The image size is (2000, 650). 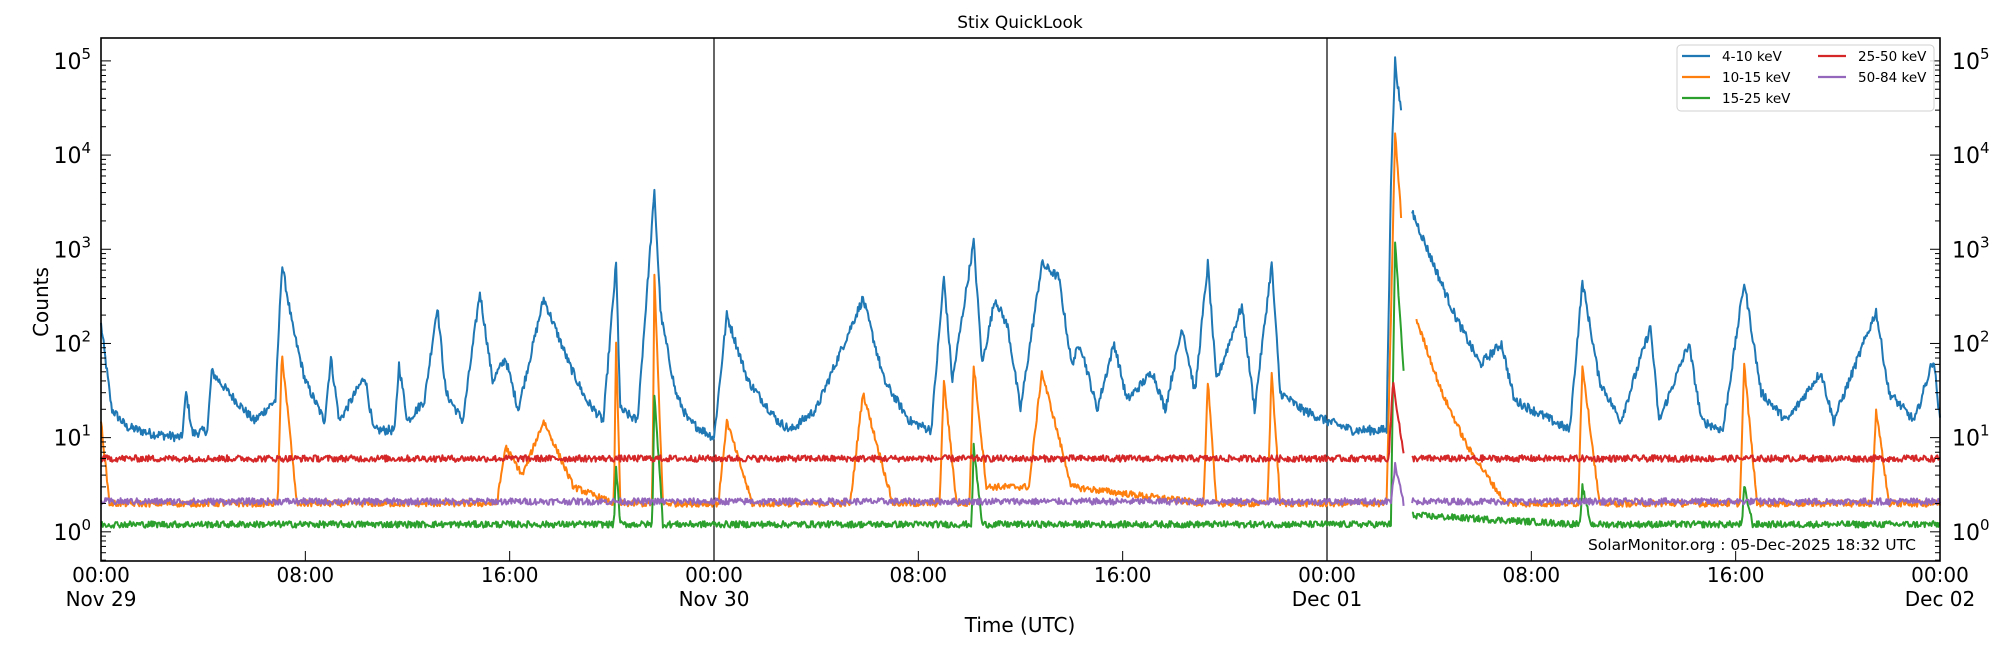 What do you see at coordinates (1756, 99) in the screenshot?
I see `legend-label: 15-25 keV` at bounding box center [1756, 99].